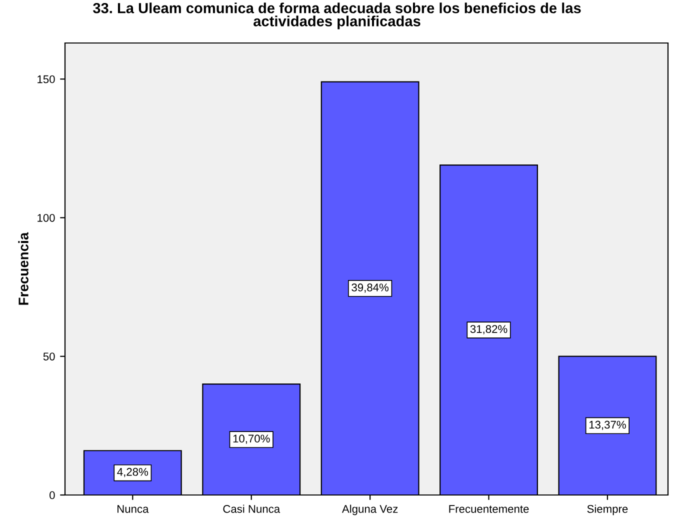  Describe the element at coordinates (607, 425) in the screenshot. I see `annotation: 13,37%` at that location.